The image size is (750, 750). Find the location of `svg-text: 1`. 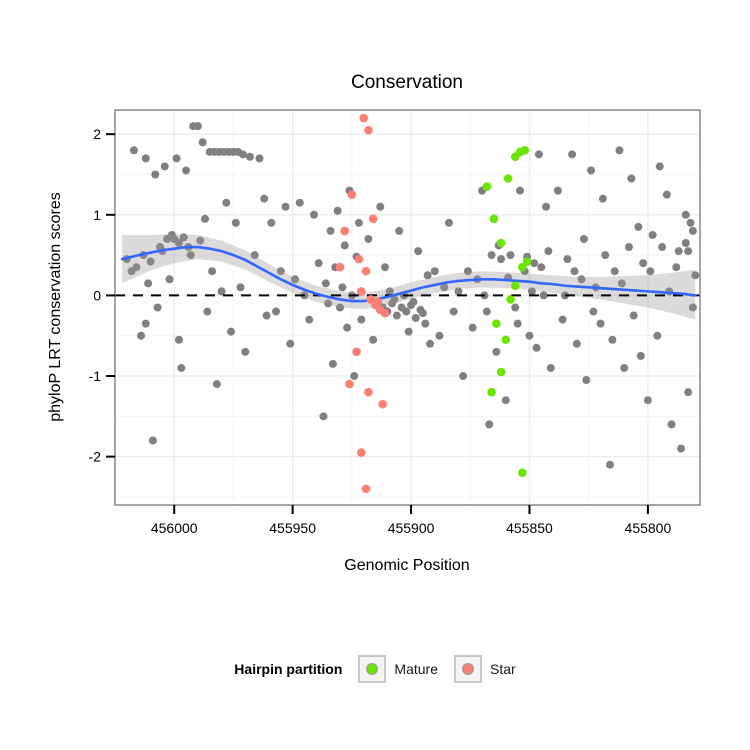

svg-text: 1 is located at coordinates (97, 215).